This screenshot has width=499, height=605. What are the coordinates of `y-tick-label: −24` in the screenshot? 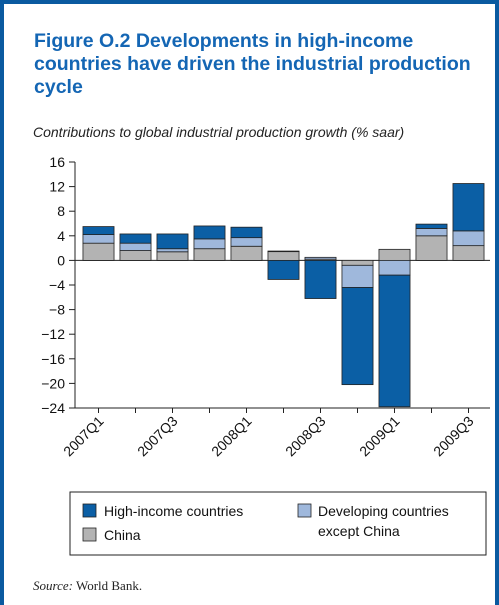 It's located at (53, 408).